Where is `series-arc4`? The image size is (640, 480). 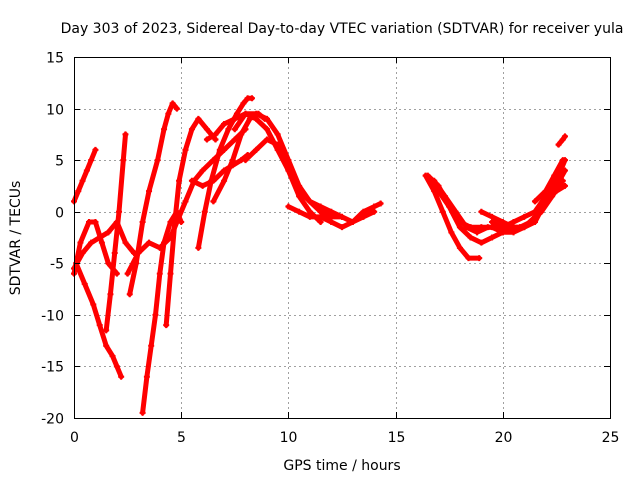
series-arc4 is located at coordinates (115, 232).